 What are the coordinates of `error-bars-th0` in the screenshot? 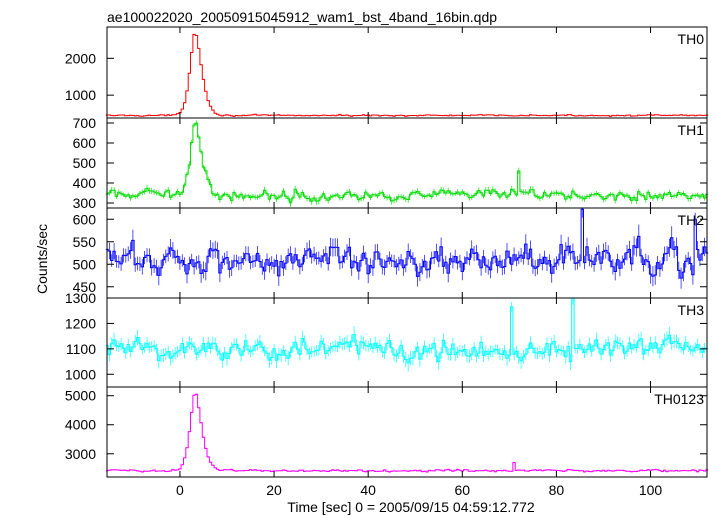 It's located at (407, 75).